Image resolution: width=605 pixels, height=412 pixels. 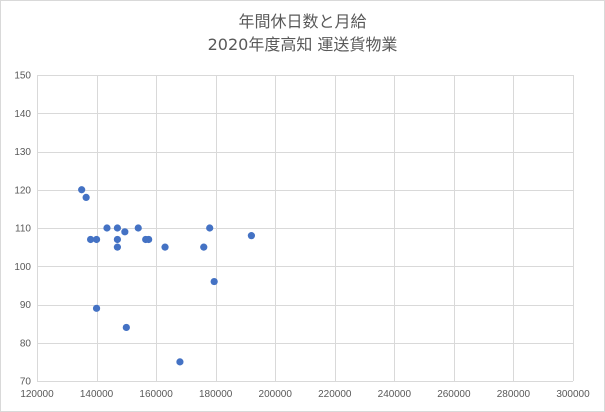 What do you see at coordinates (22, 267) in the screenshot?
I see `y-tick-label: 100` at bounding box center [22, 267].